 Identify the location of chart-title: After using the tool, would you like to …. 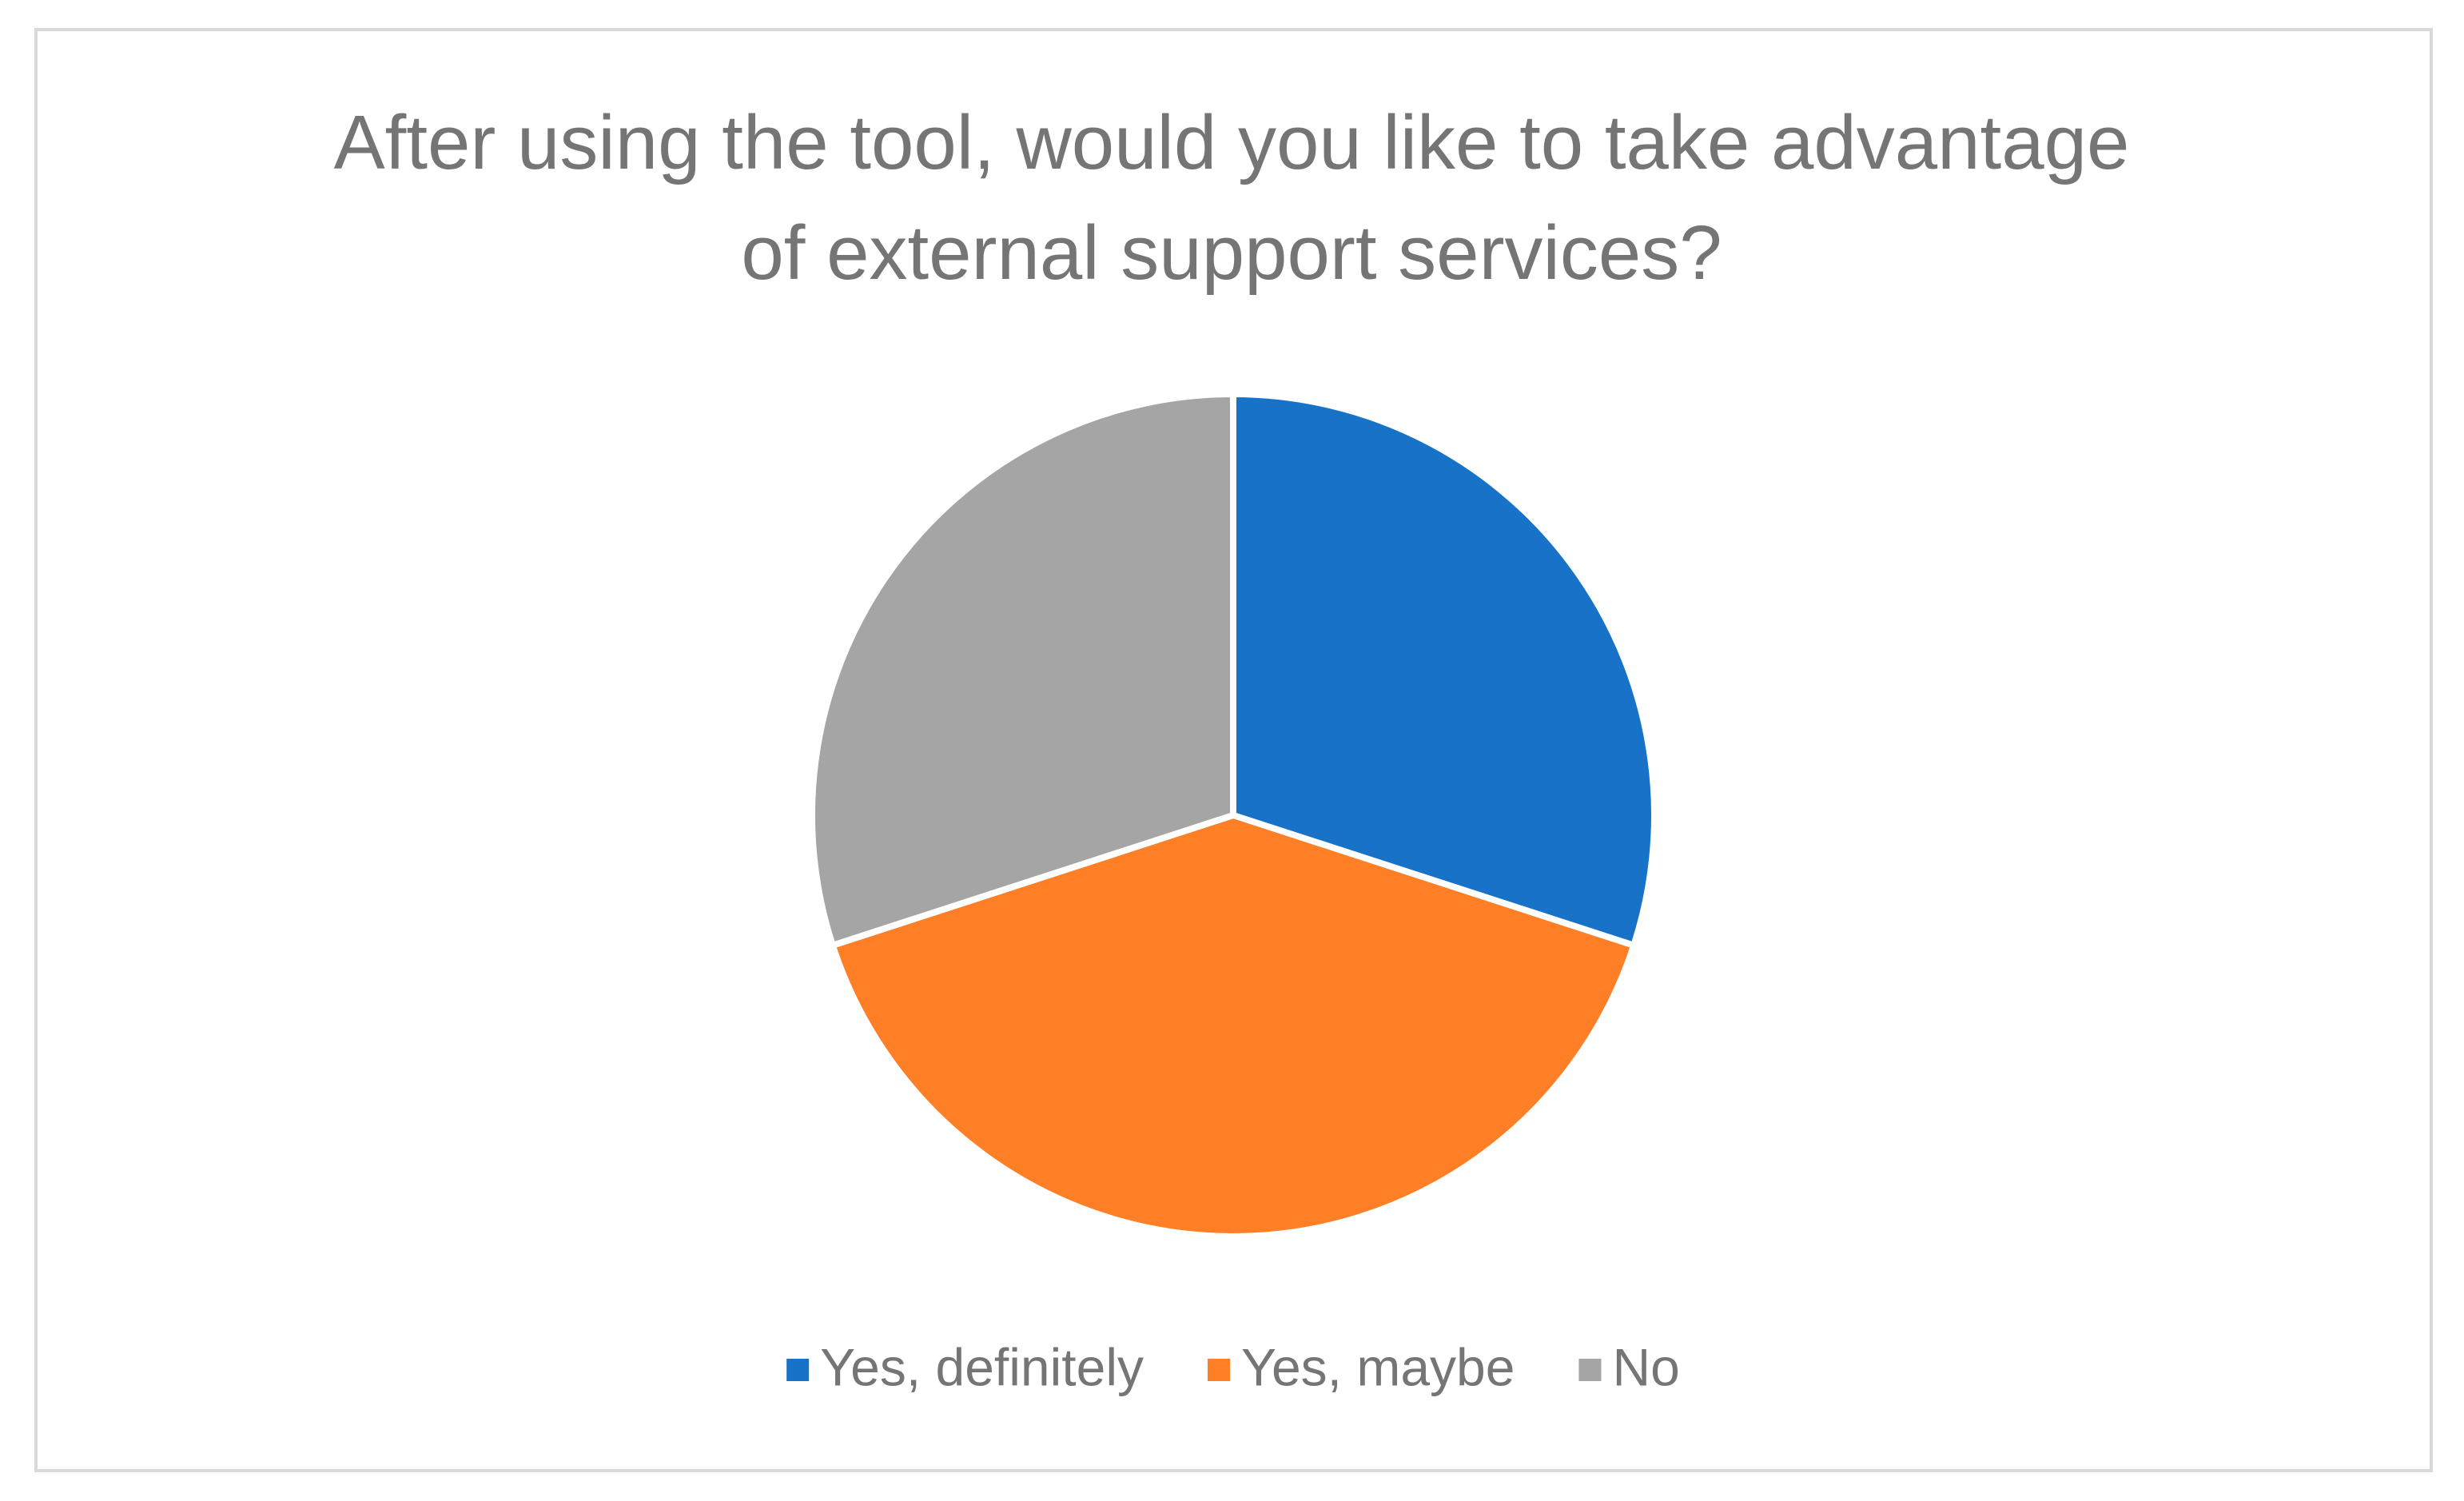
(1231, 198).